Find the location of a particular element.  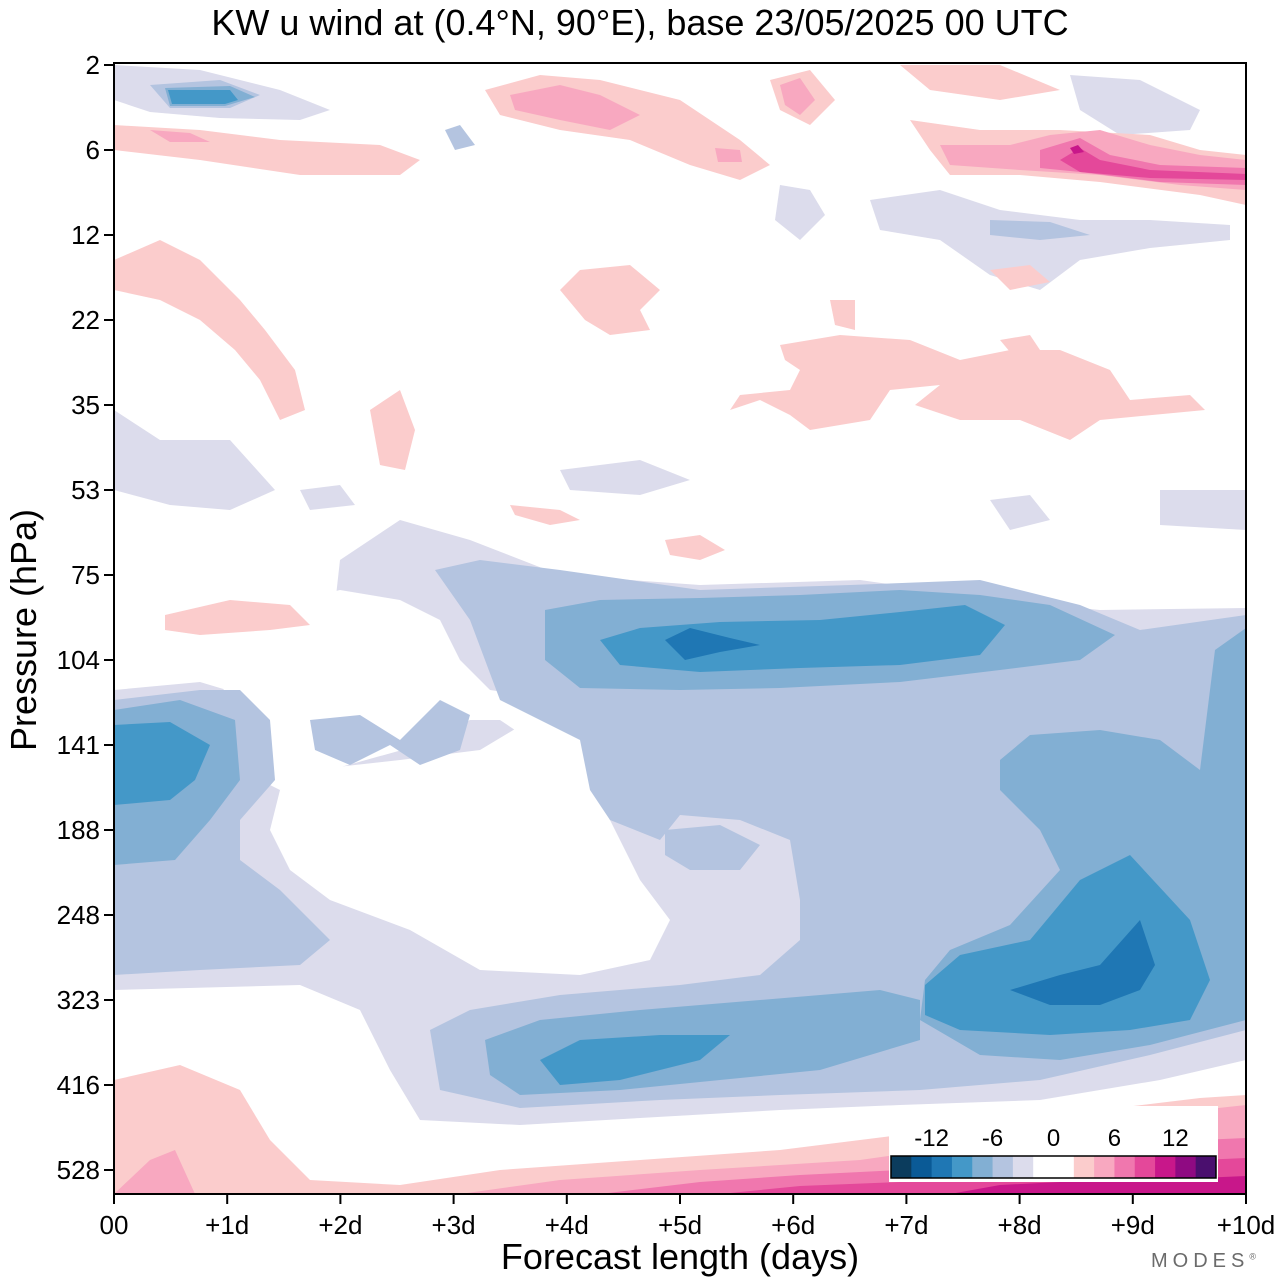

contour-pos-8-strat is located at coordinates (1153, 164).